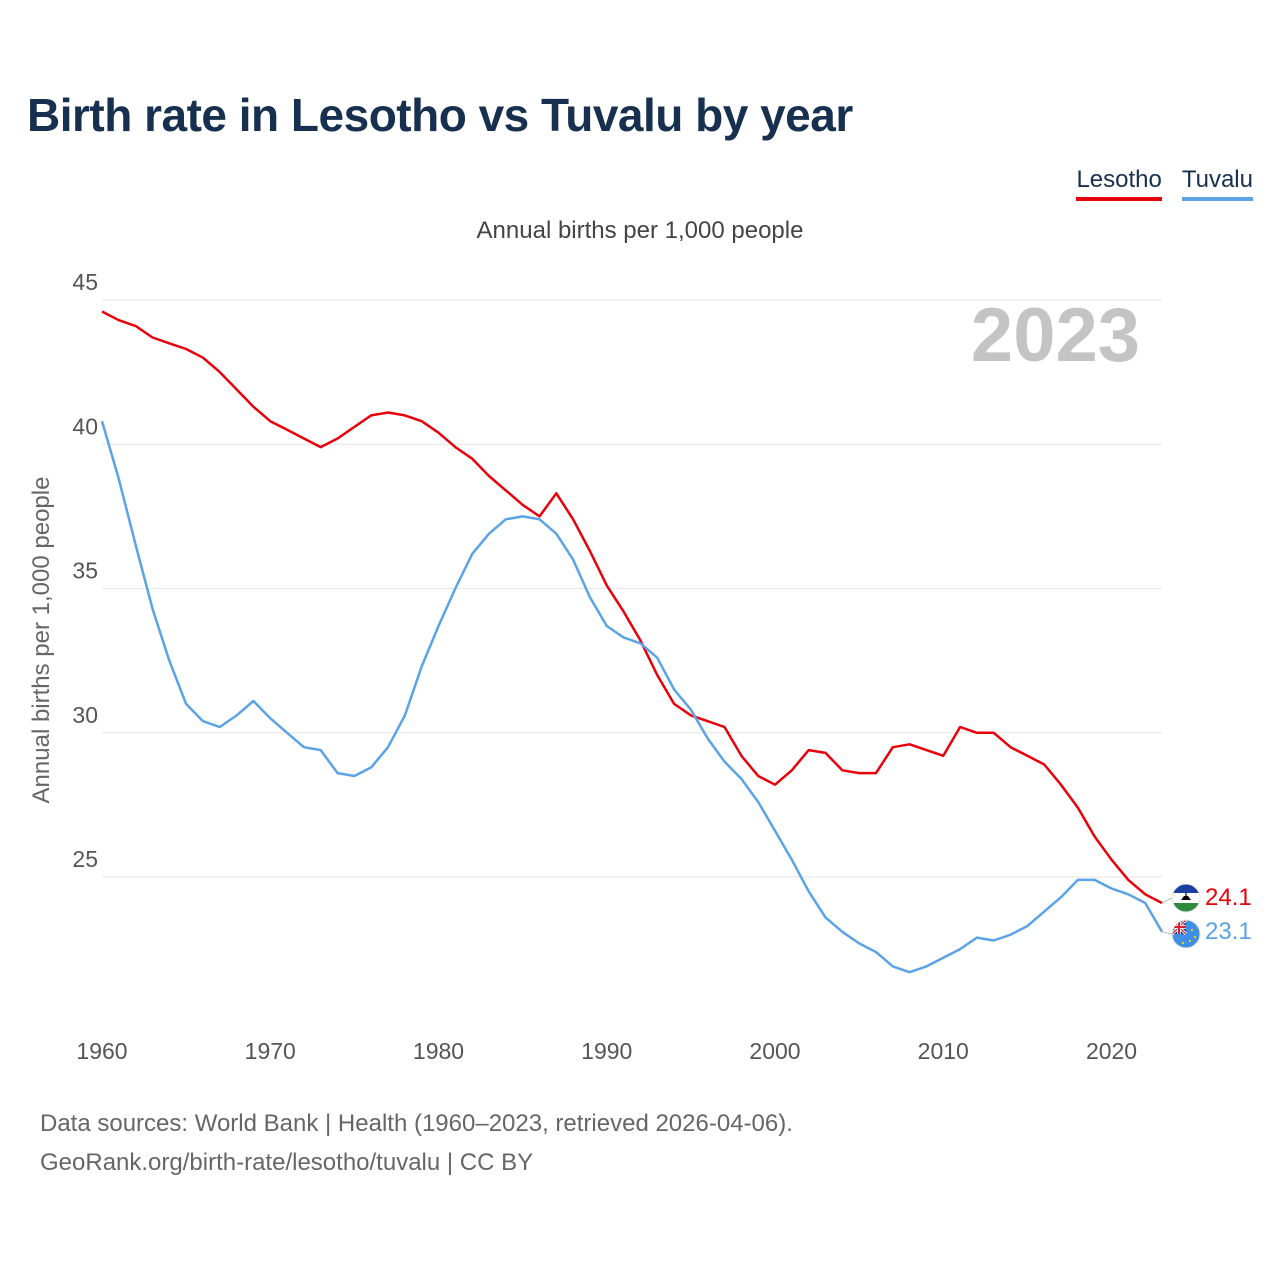  I want to click on legend: Lesotho Tuvalu, so click(1164, 183).